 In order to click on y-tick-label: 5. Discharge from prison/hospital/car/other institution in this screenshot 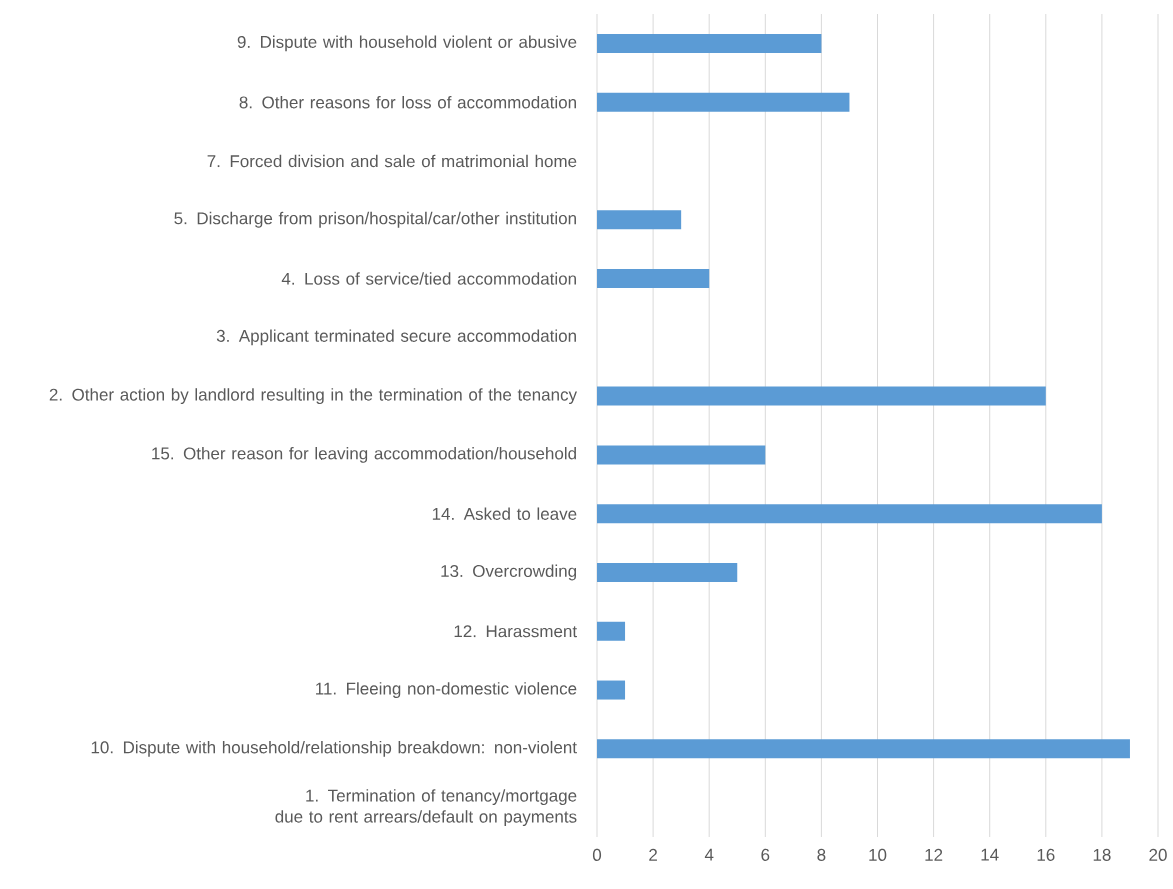, I will do `click(375, 219)`.